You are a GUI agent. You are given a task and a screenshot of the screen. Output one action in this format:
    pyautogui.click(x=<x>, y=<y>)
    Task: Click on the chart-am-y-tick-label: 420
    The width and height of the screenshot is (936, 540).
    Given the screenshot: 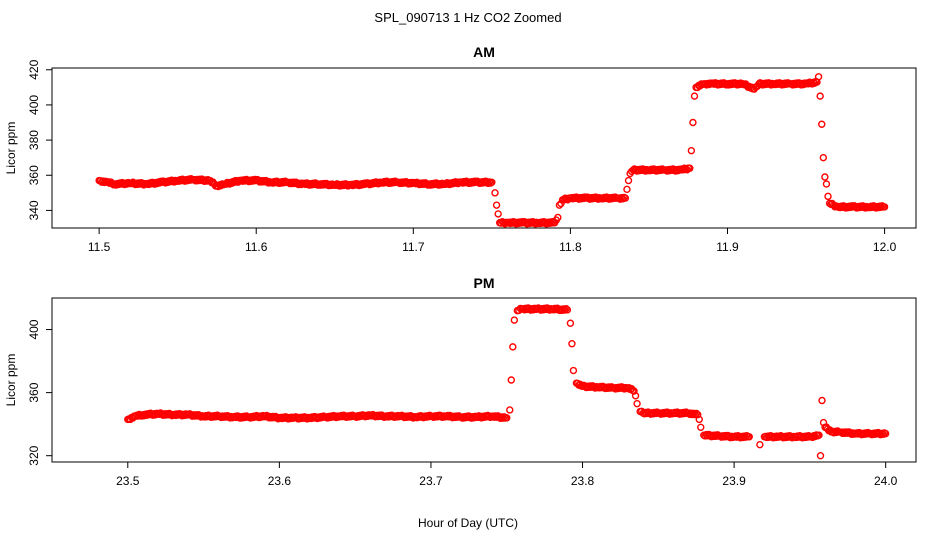 What is the action you would take?
    pyautogui.click(x=34, y=69)
    